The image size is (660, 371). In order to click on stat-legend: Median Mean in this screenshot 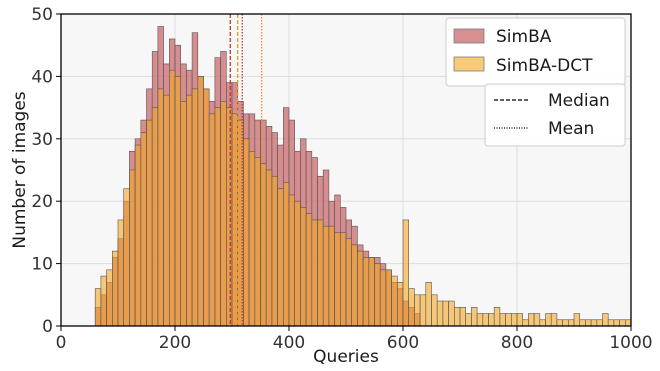, I will do `click(555, 115)`.